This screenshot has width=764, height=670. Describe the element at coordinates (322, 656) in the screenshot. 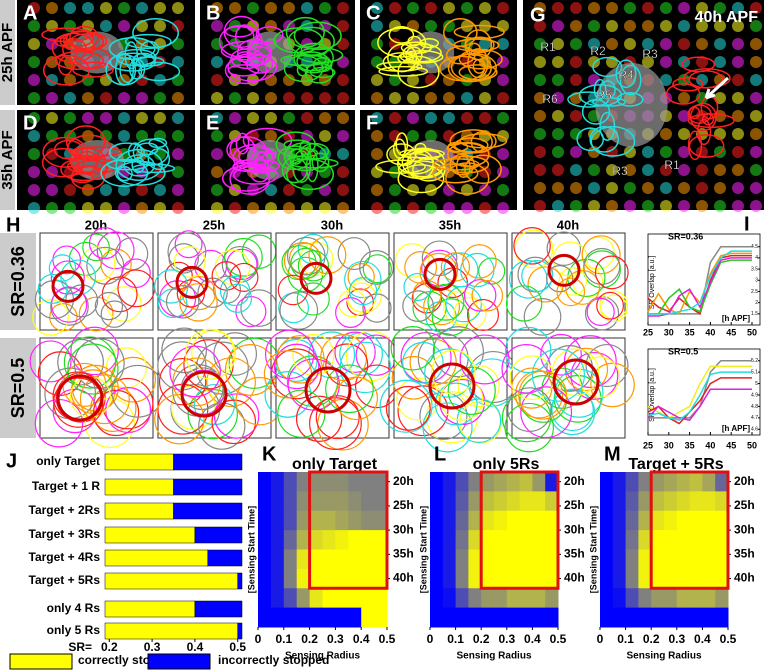

I see `x-label: Sensing Radius` at that location.